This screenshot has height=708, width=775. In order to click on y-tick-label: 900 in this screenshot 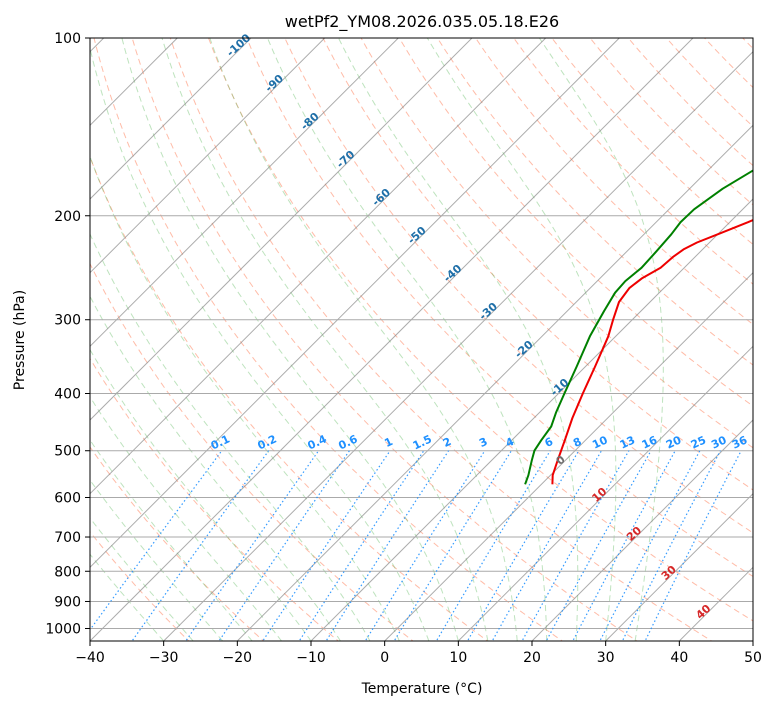, I will do `click(67, 602)`.